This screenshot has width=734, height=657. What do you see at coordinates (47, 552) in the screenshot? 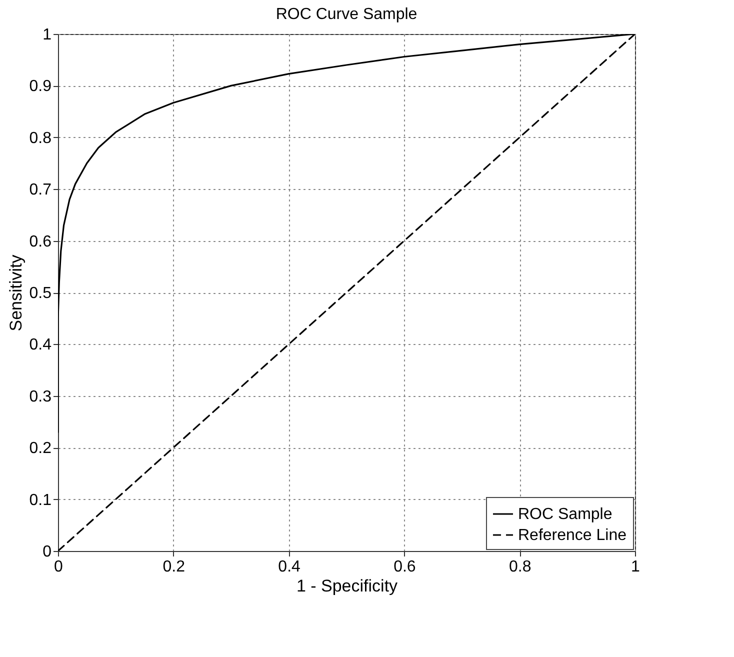
I see `y-tick-label: 0` at bounding box center [47, 552].